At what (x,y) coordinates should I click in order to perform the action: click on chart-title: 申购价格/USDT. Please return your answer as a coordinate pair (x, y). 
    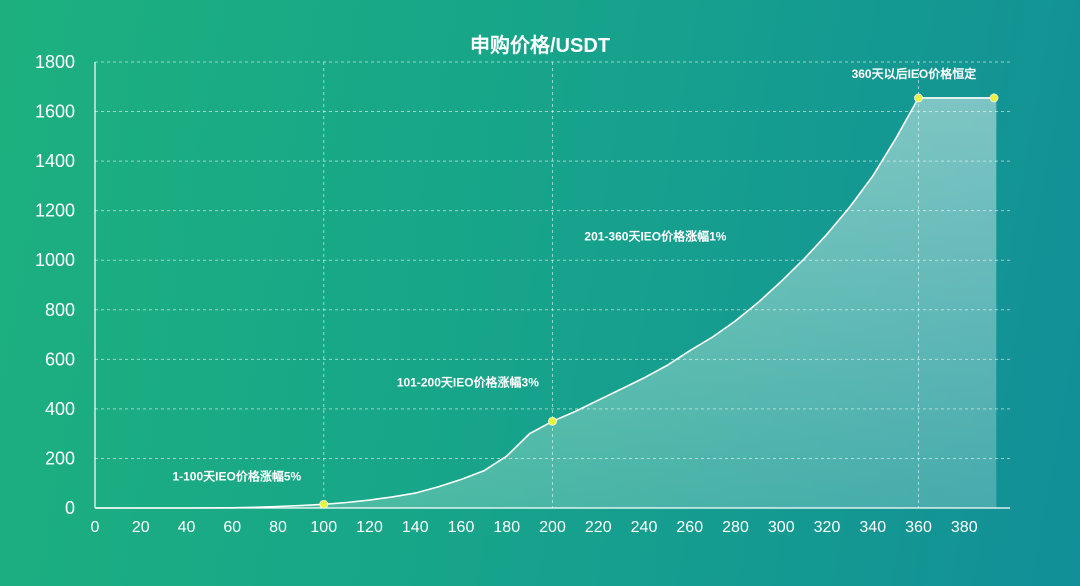
    Looking at the image, I should click on (540, 45).